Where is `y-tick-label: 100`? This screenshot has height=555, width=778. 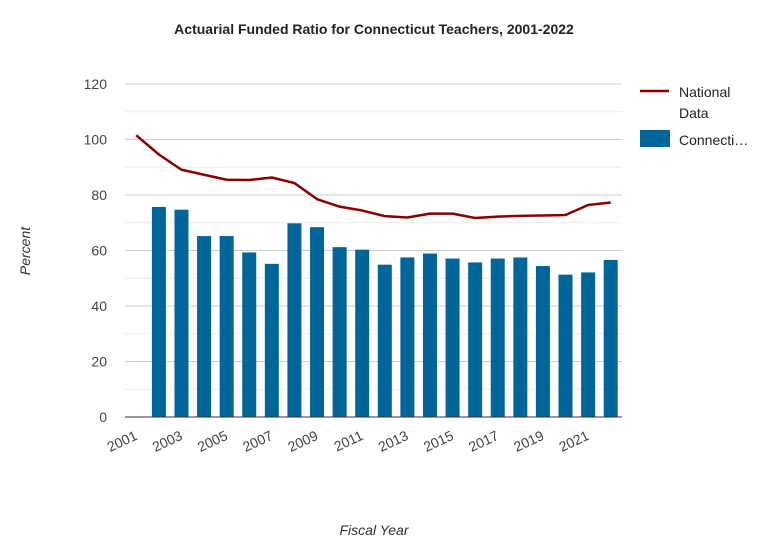
y-tick-label: 100 is located at coordinates (96, 140).